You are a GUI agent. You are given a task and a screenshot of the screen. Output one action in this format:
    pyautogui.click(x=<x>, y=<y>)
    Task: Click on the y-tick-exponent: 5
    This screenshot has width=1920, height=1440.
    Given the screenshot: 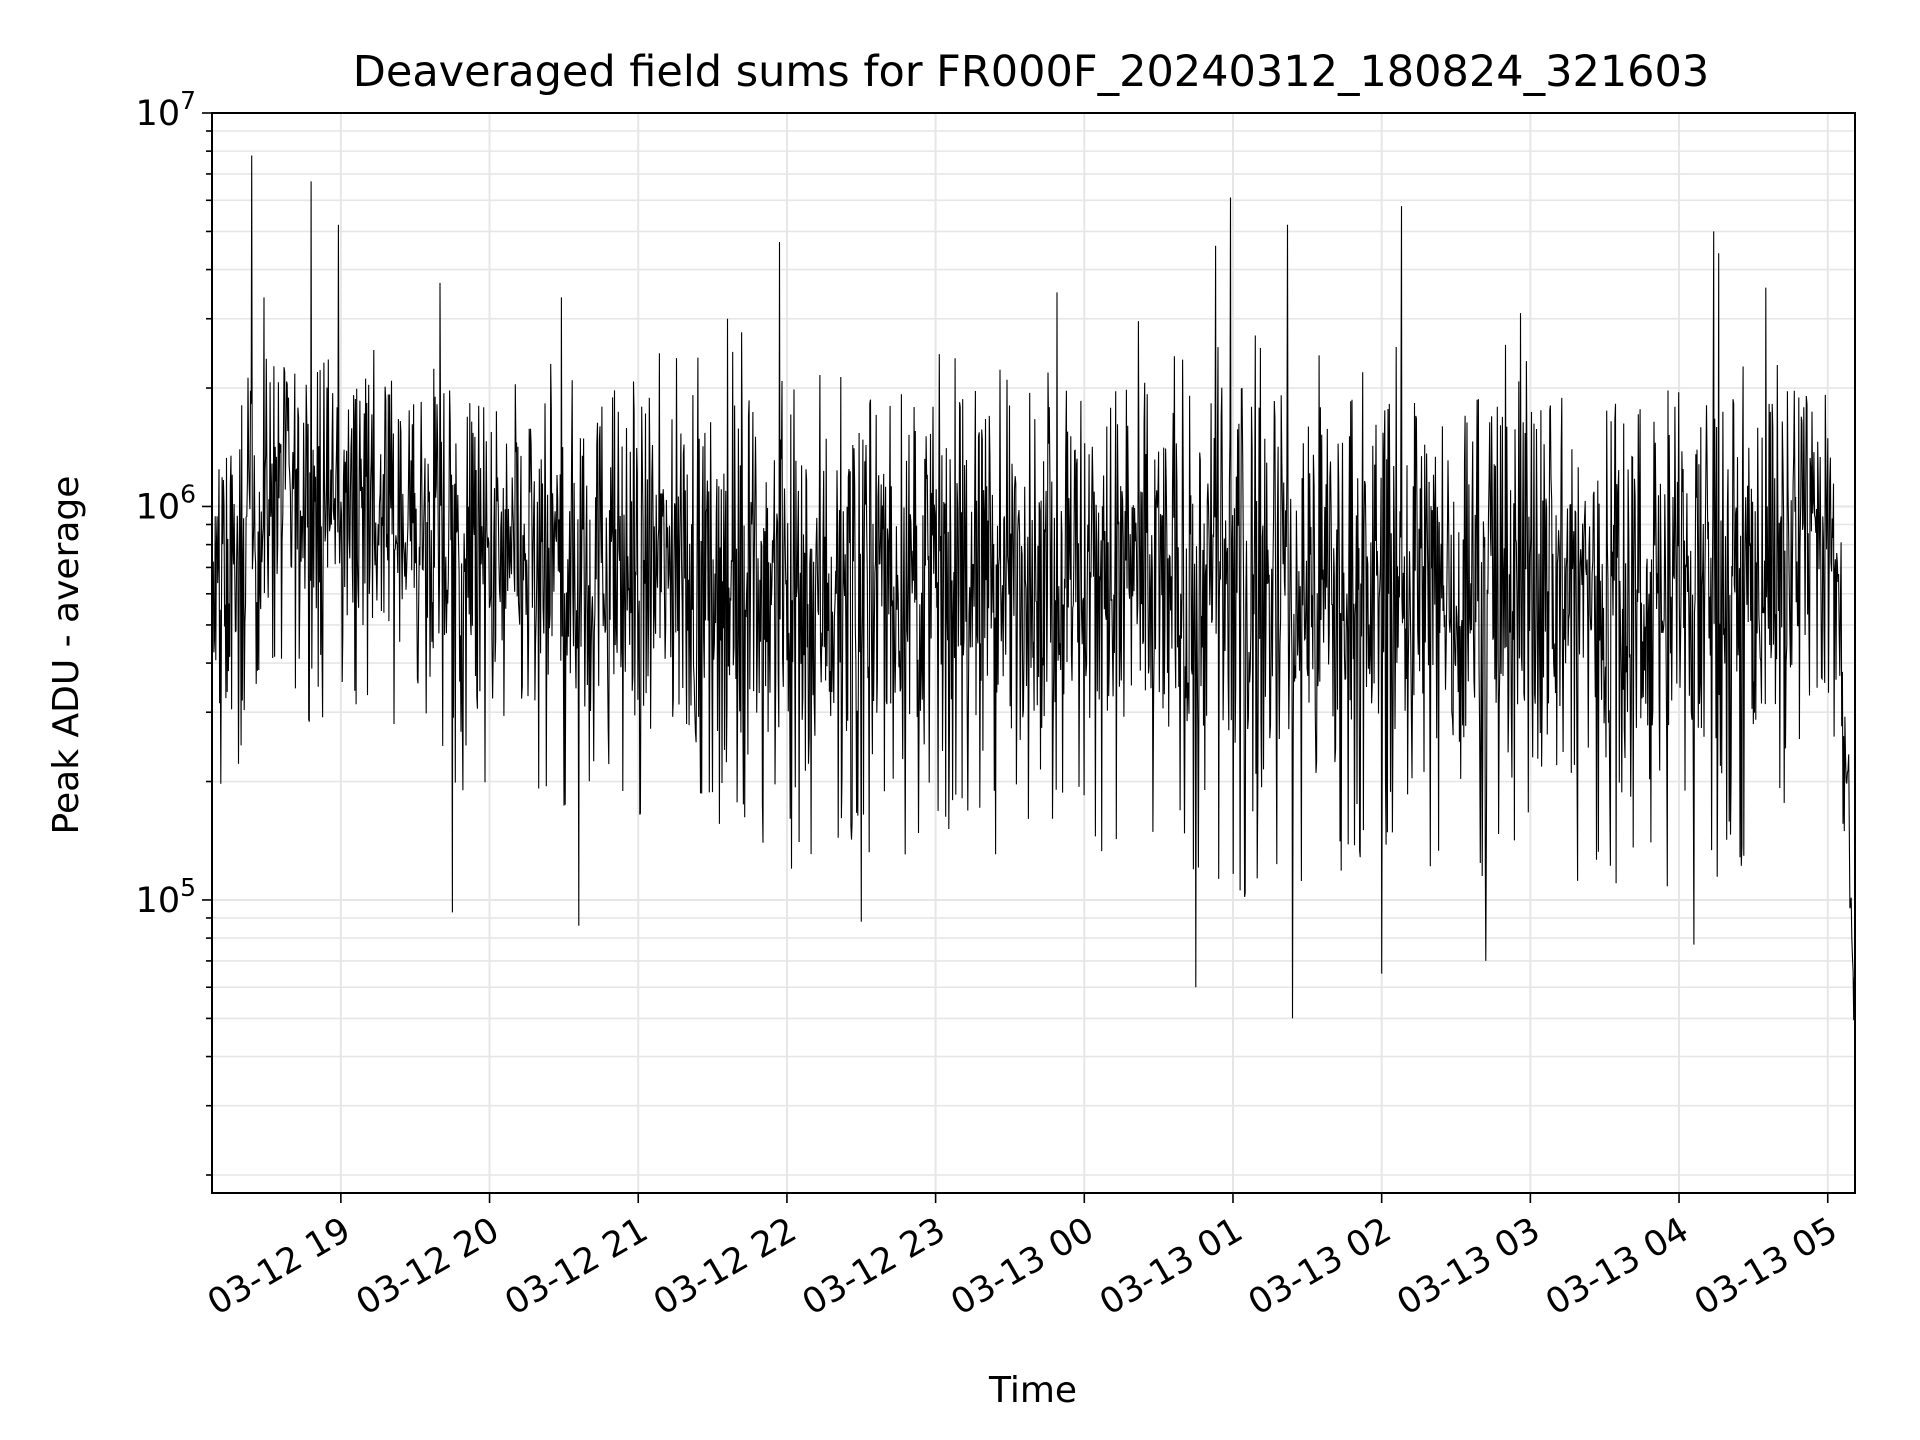 What is the action you would take?
    pyautogui.click(x=188, y=887)
    